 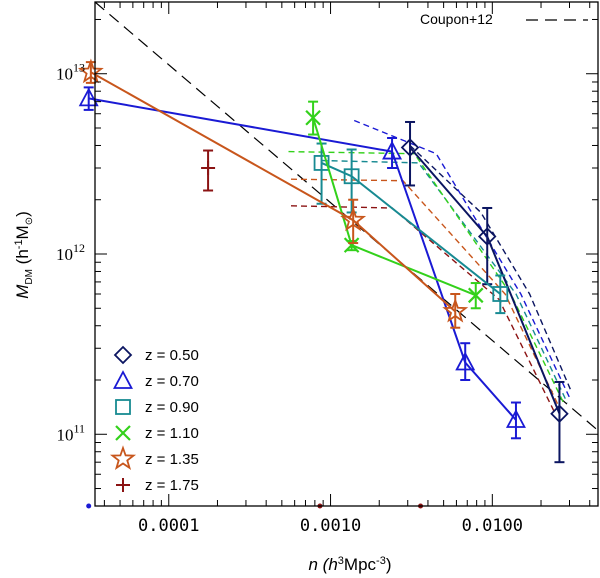 I want to click on y-tick-label: 1012, so click(x=70, y=252).